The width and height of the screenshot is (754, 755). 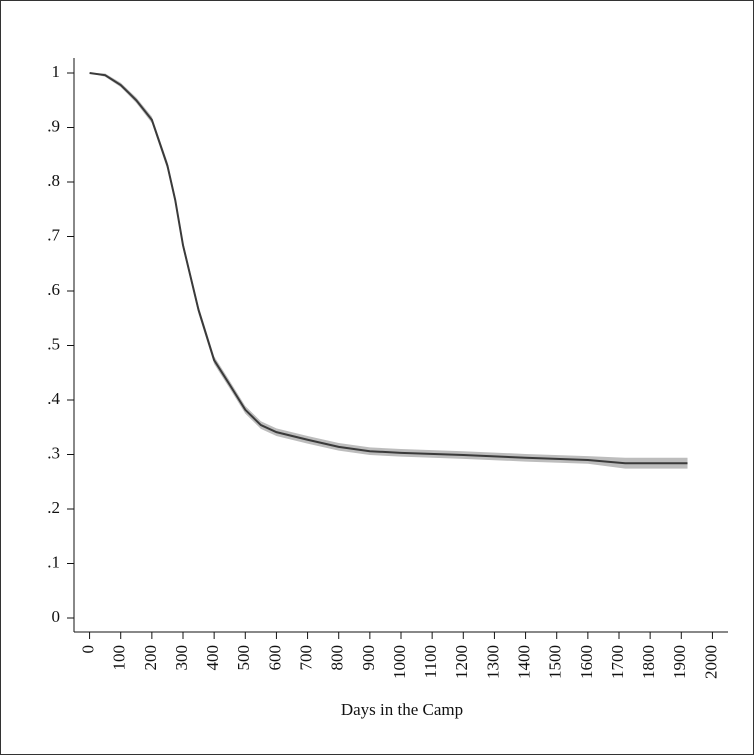 What do you see at coordinates (53, 561) in the screenshot?
I see `y-tick-label: .1` at bounding box center [53, 561].